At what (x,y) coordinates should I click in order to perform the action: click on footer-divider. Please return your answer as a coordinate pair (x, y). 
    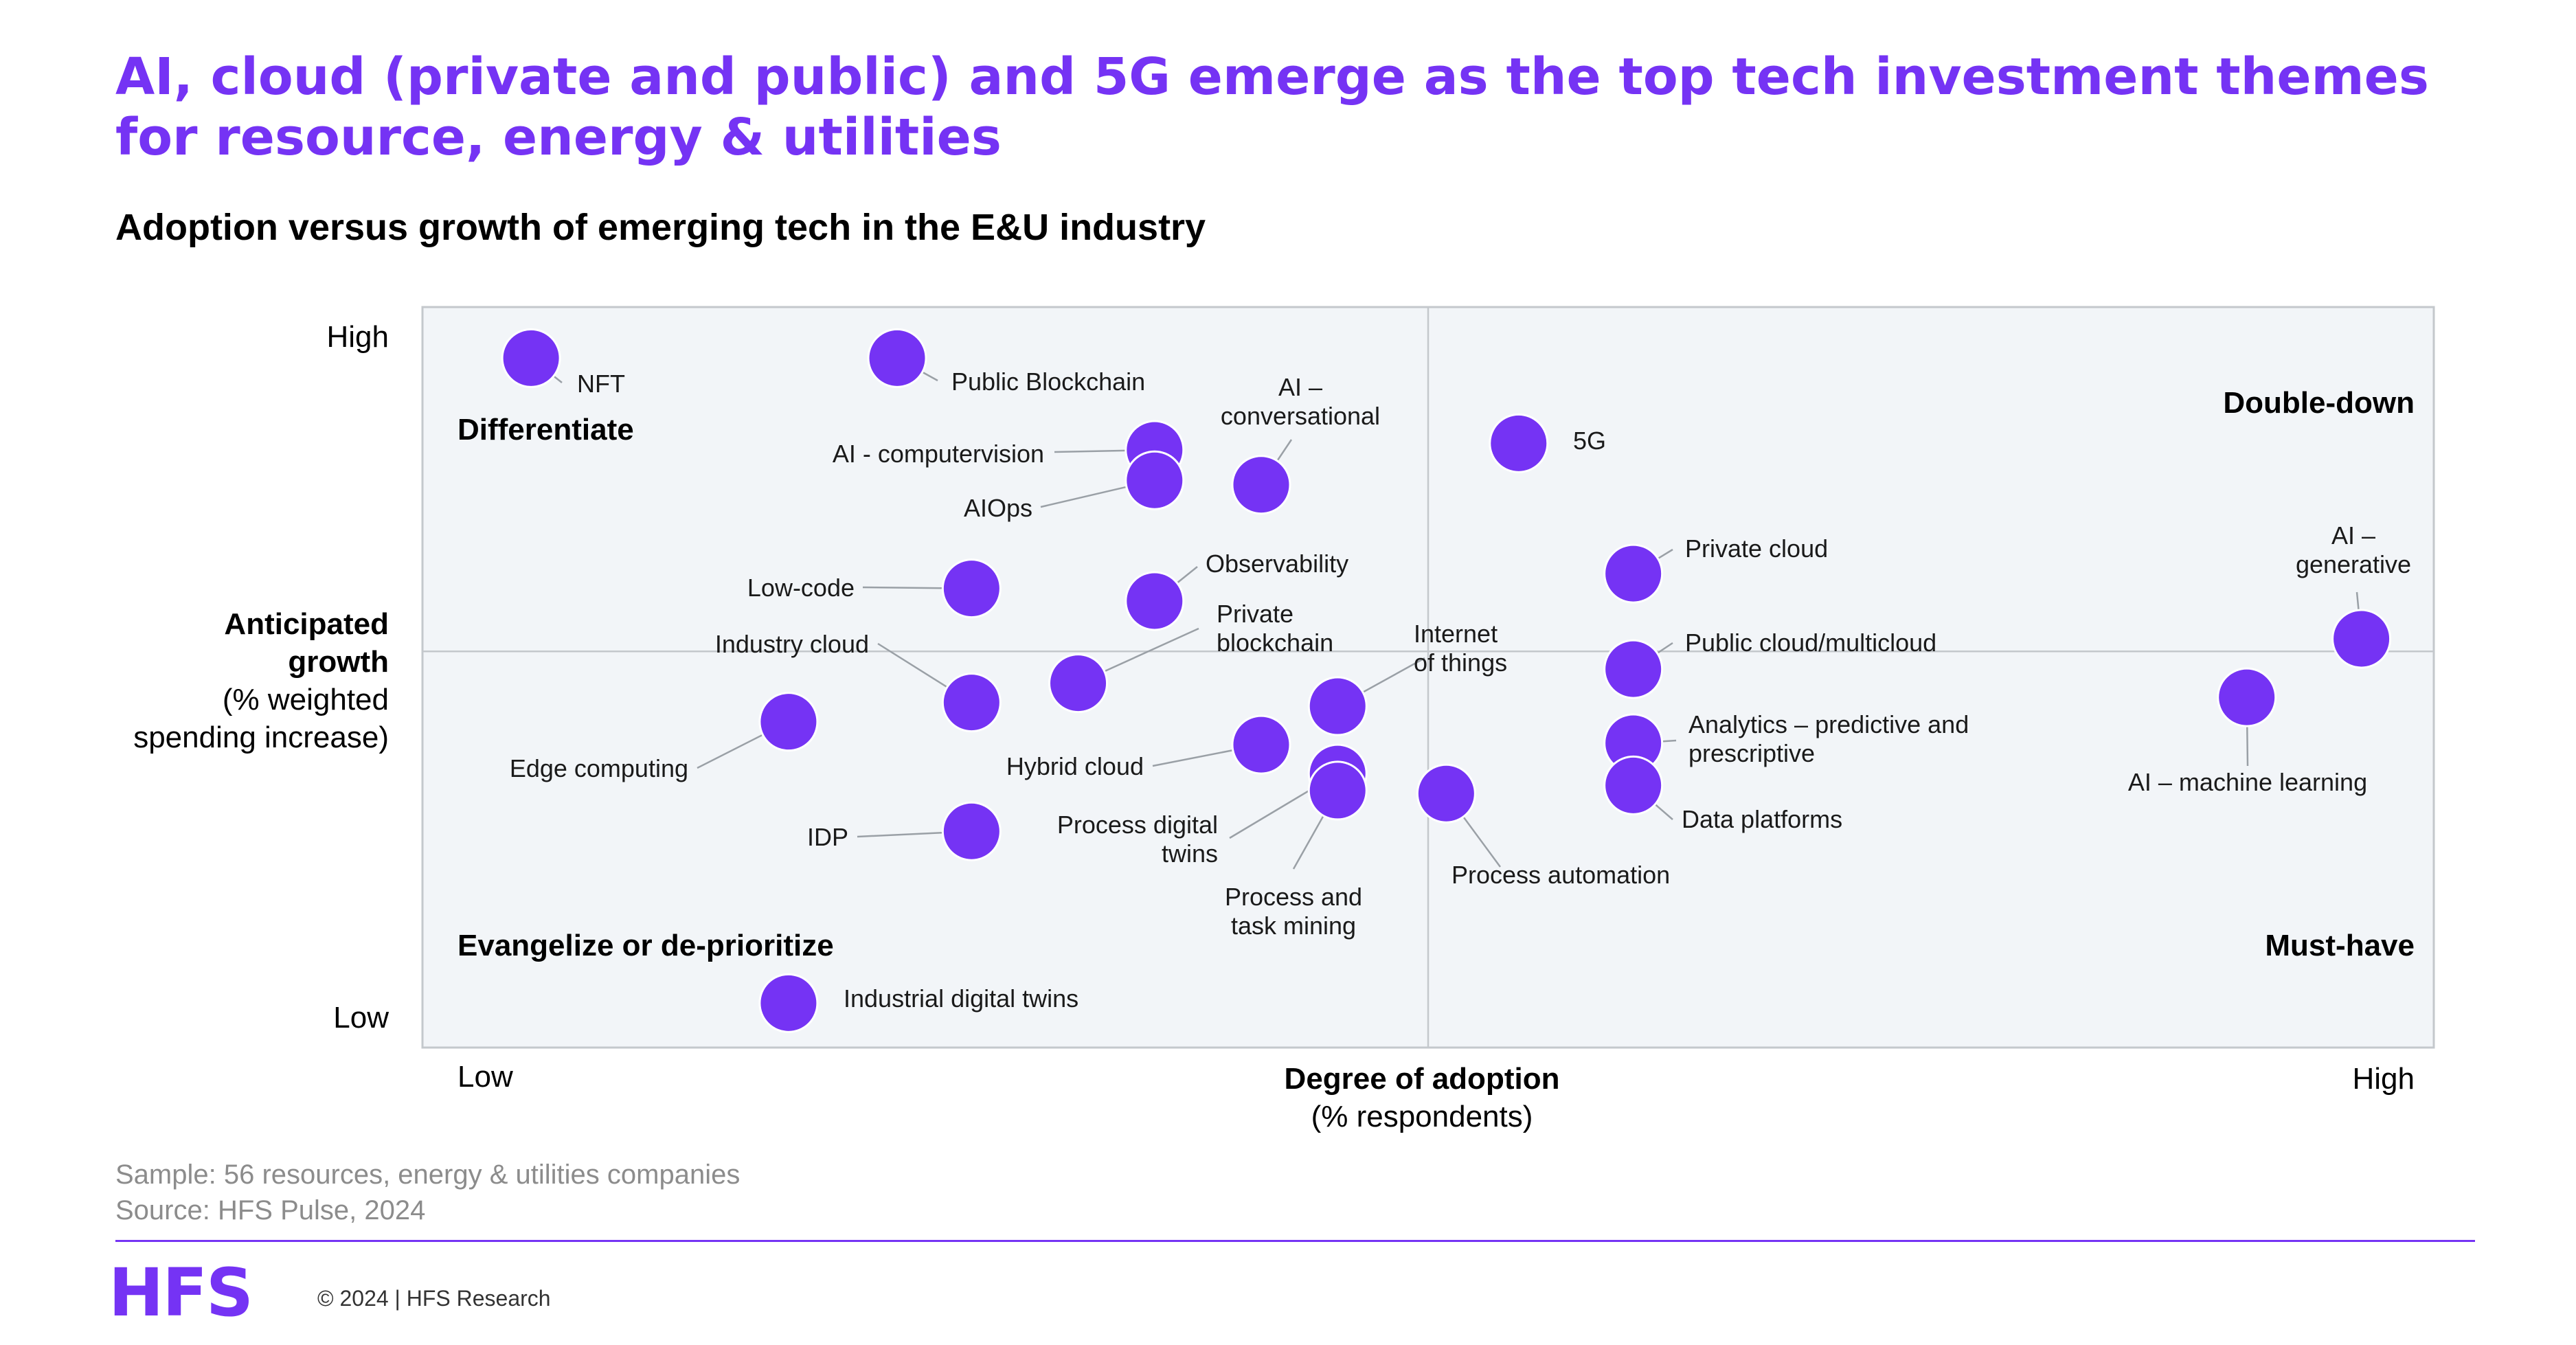
    Looking at the image, I should click on (1295, 1241).